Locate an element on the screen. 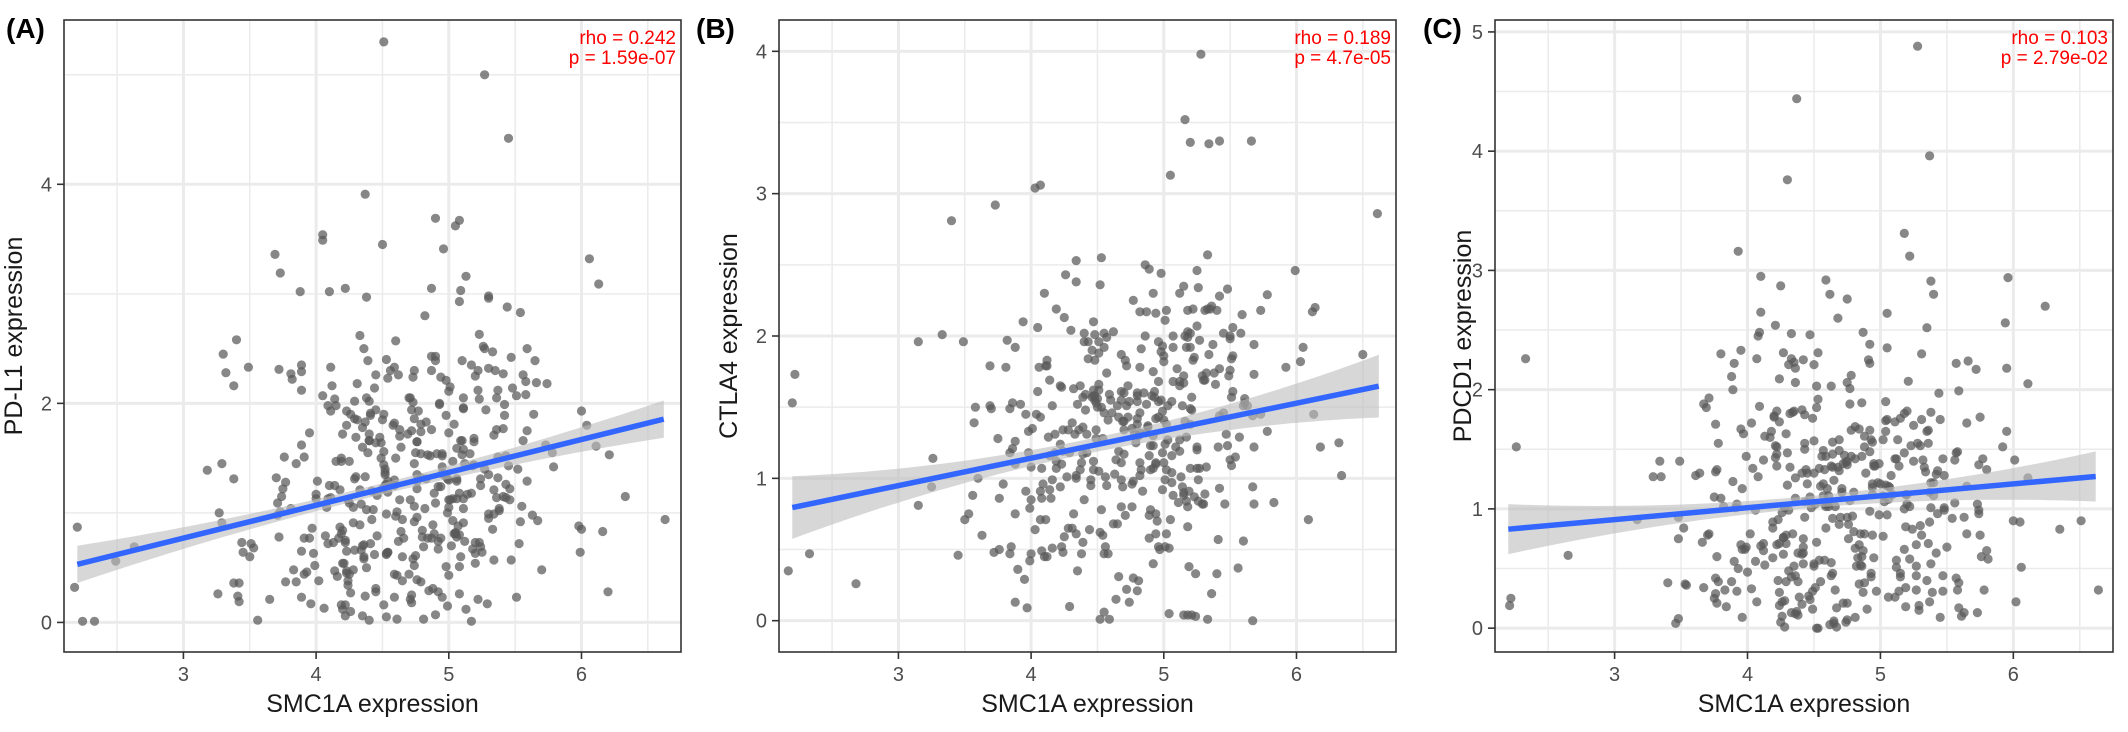 The width and height of the screenshot is (2128, 732). y-tick-label: 1 is located at coordinates (1477, 510).